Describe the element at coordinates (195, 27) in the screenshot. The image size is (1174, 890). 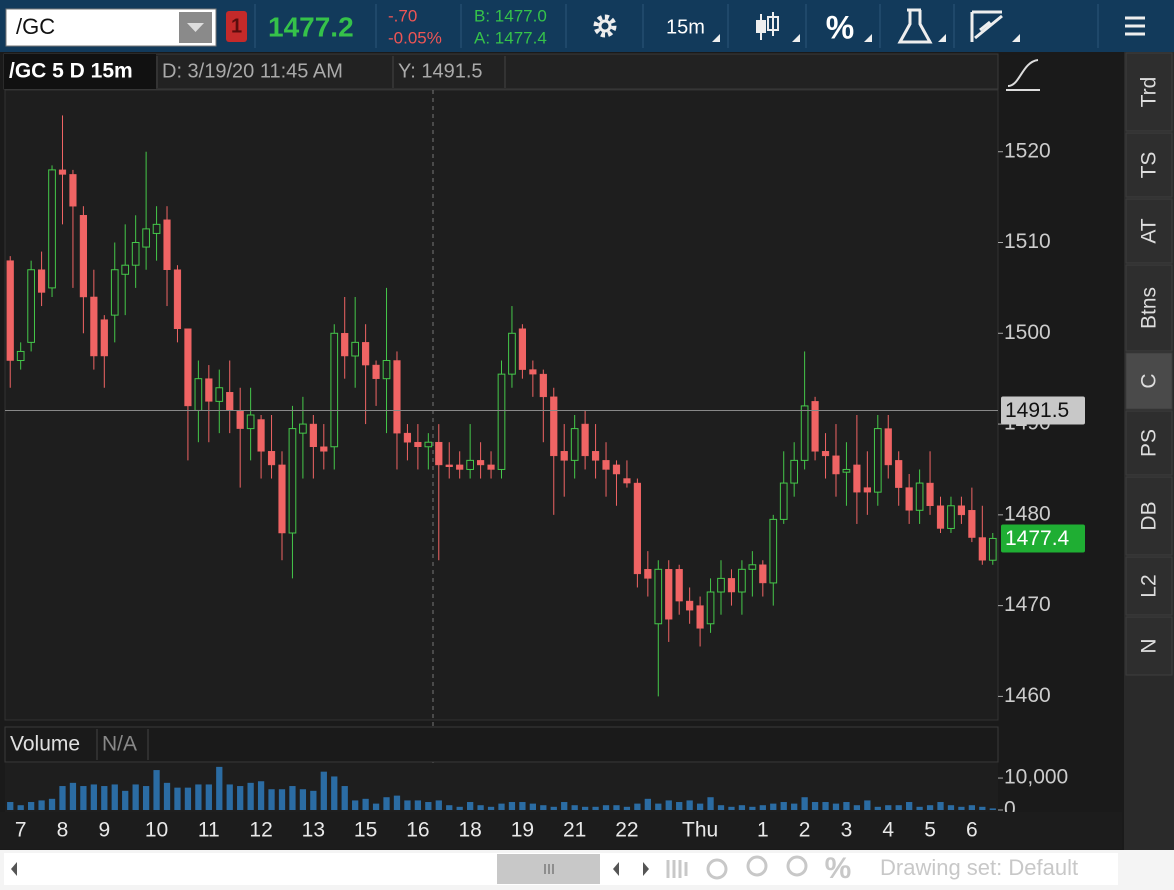
I see `dropdown-arrow` at that location.